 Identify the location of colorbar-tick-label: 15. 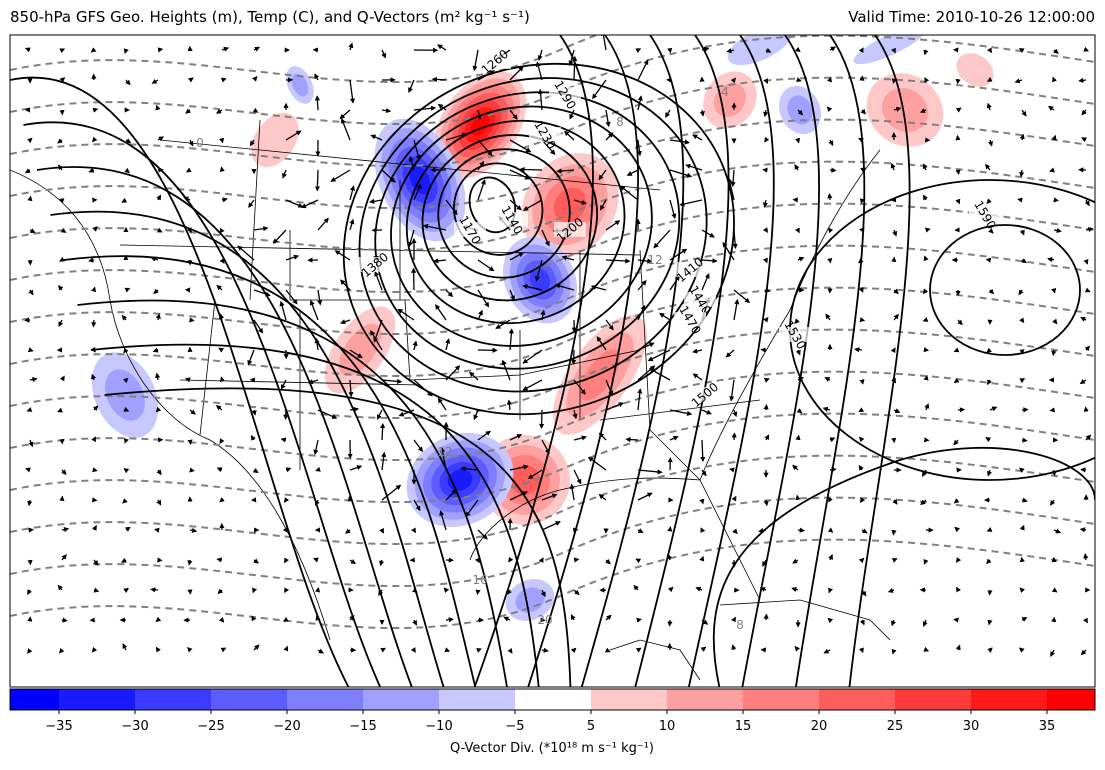
(743, 726).